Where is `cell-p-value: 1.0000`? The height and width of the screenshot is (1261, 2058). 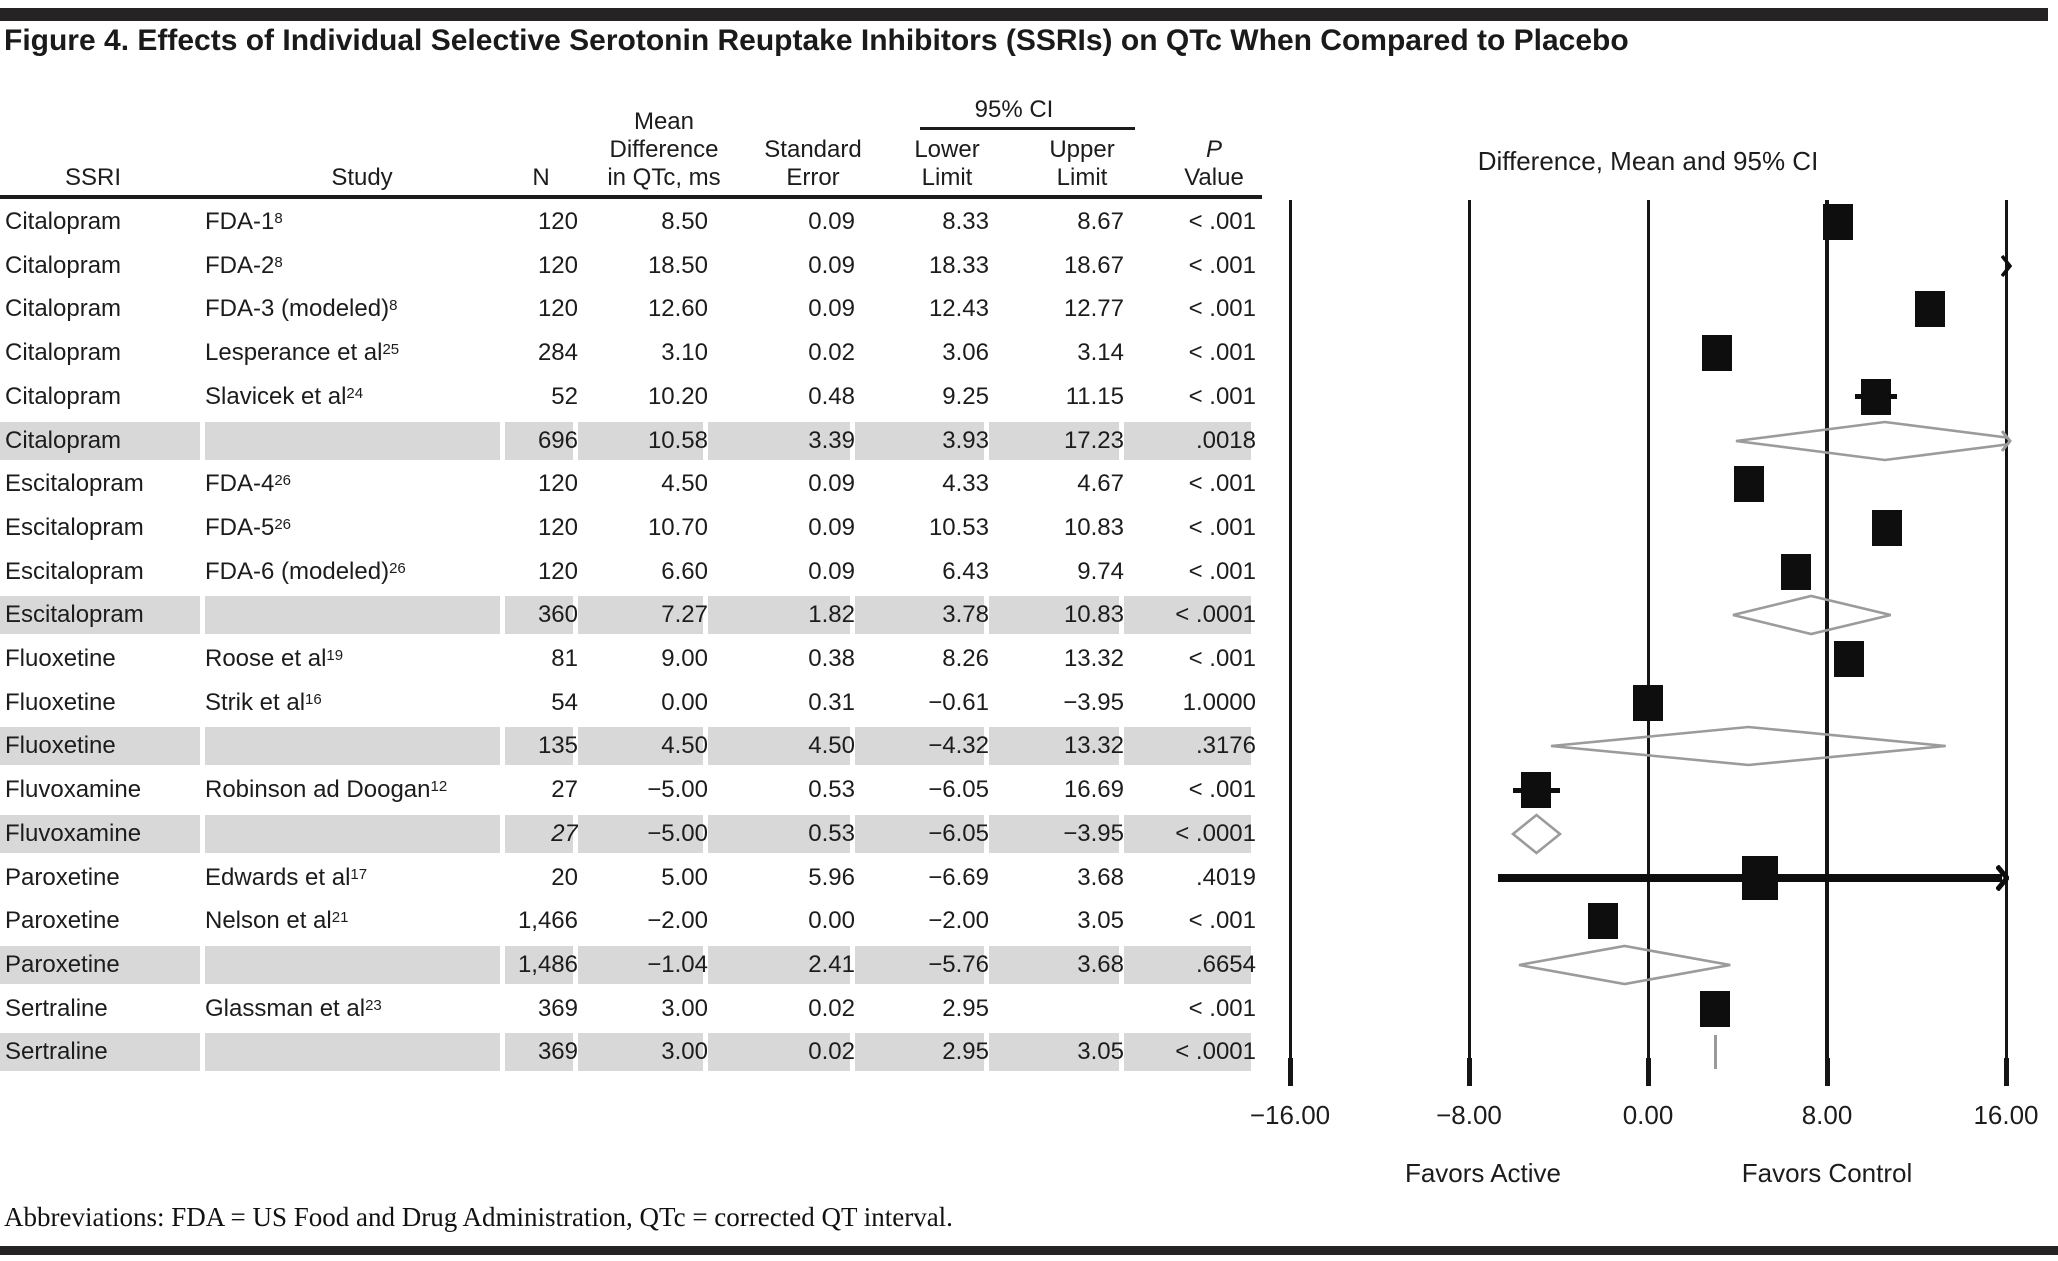
cell-p-value: 1.0000 is located at coordinates (1219, 702).